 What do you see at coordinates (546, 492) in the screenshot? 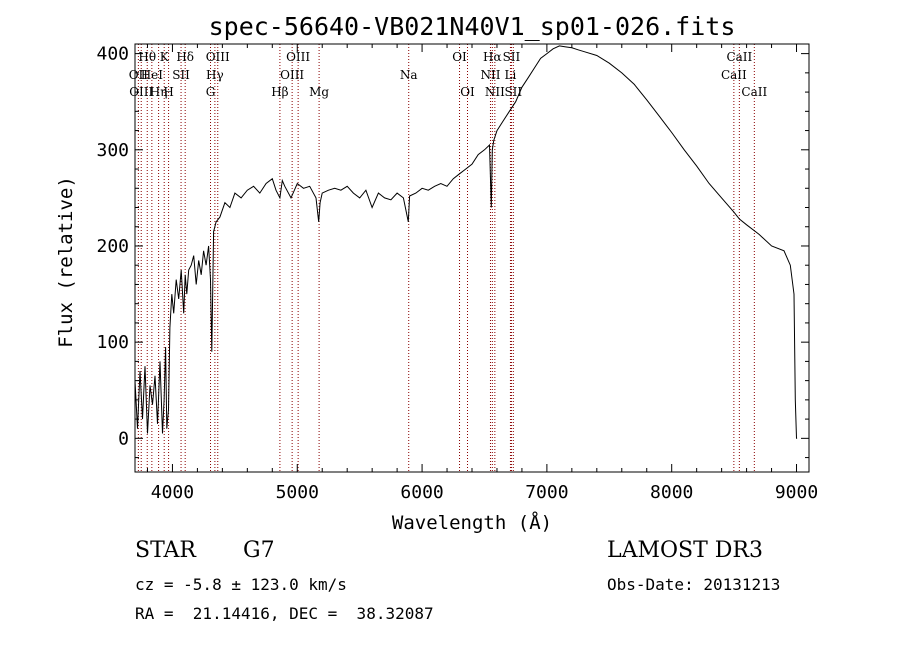
I see `x-tick-label: 7000` at bounding box center [546, 492].